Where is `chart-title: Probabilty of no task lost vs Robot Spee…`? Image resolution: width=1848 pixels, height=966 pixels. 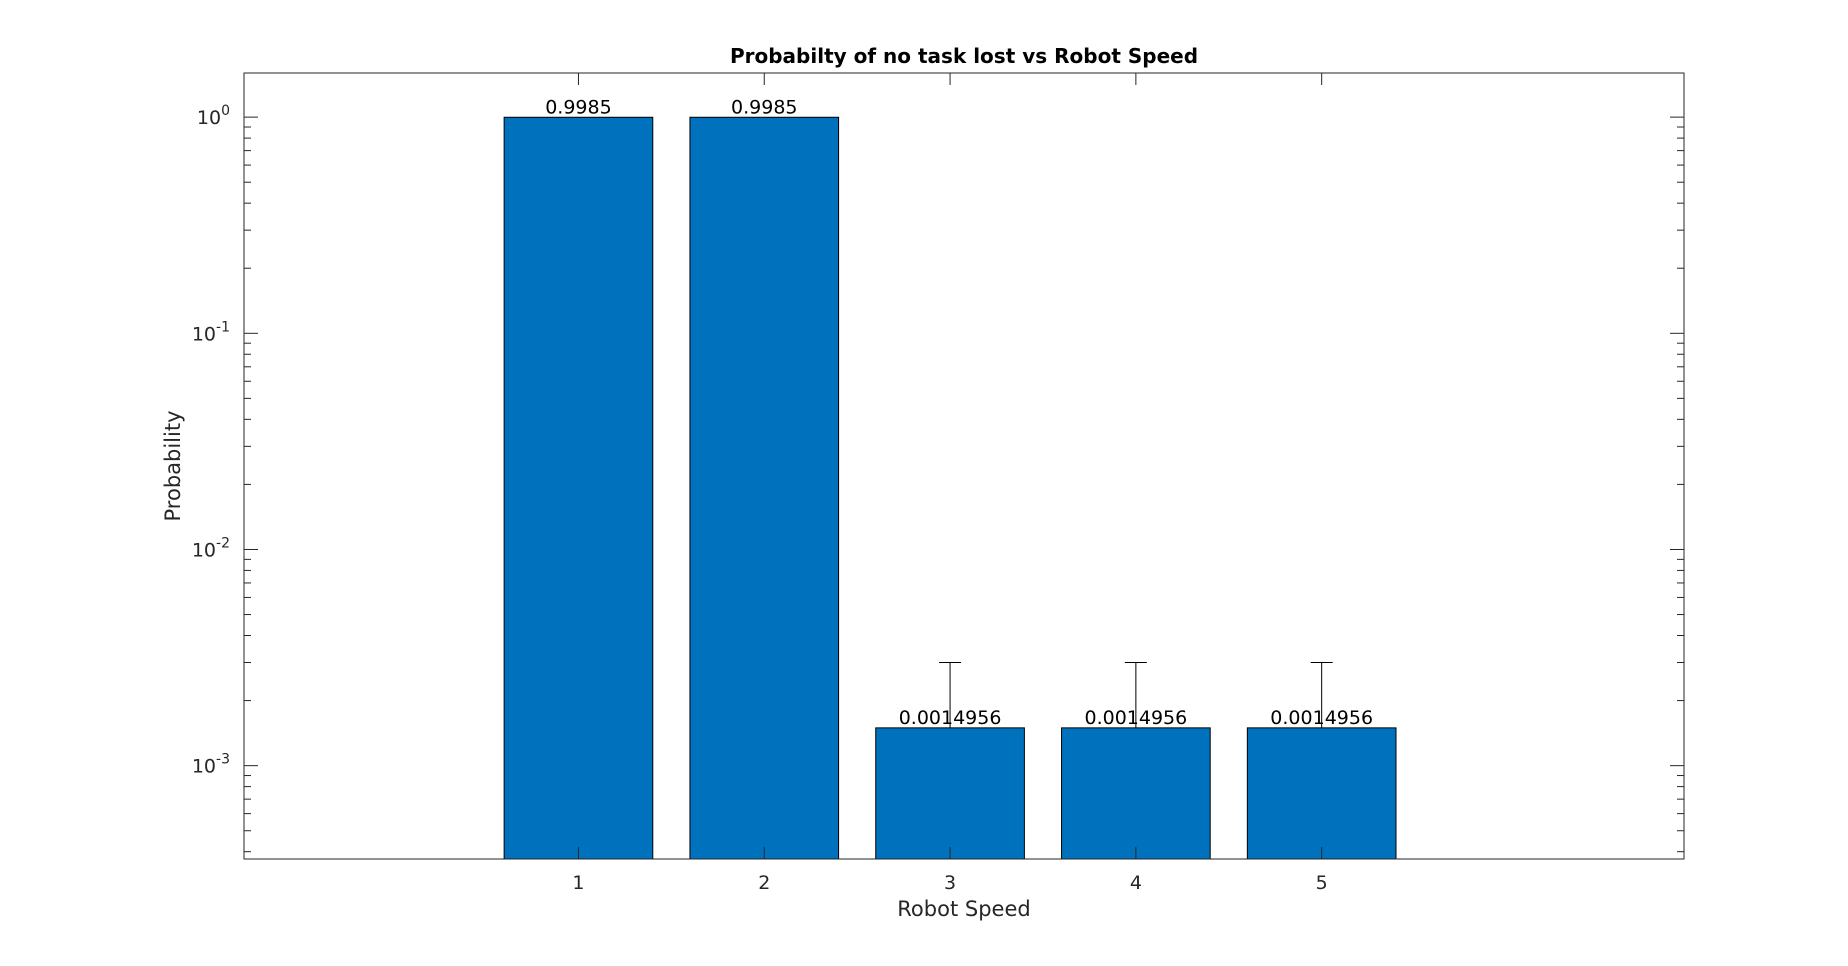
chart-title: Probabilty of no task lost vs Robot Spee… is located at coordinates (964, 56).